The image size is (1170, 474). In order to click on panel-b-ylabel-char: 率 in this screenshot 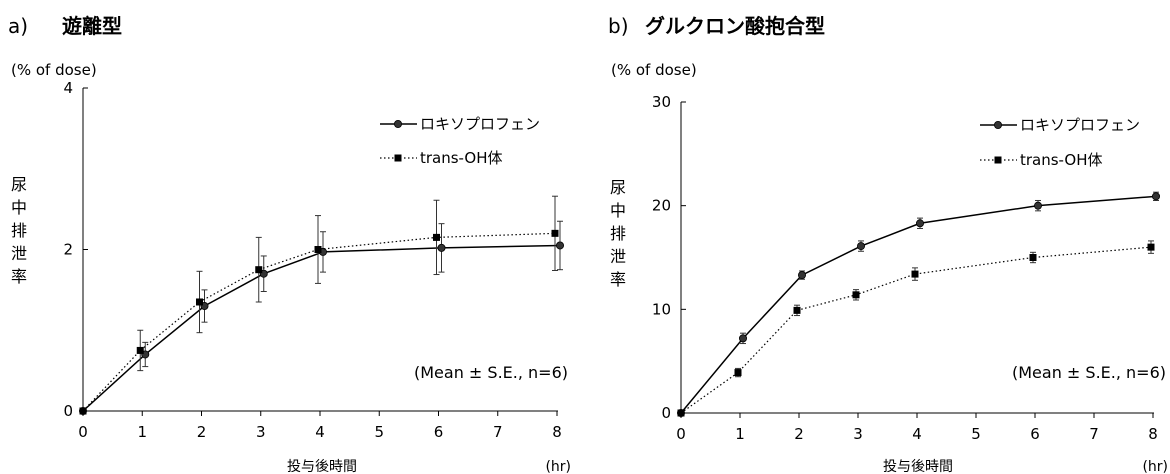, I will do `click(618, 279)`.